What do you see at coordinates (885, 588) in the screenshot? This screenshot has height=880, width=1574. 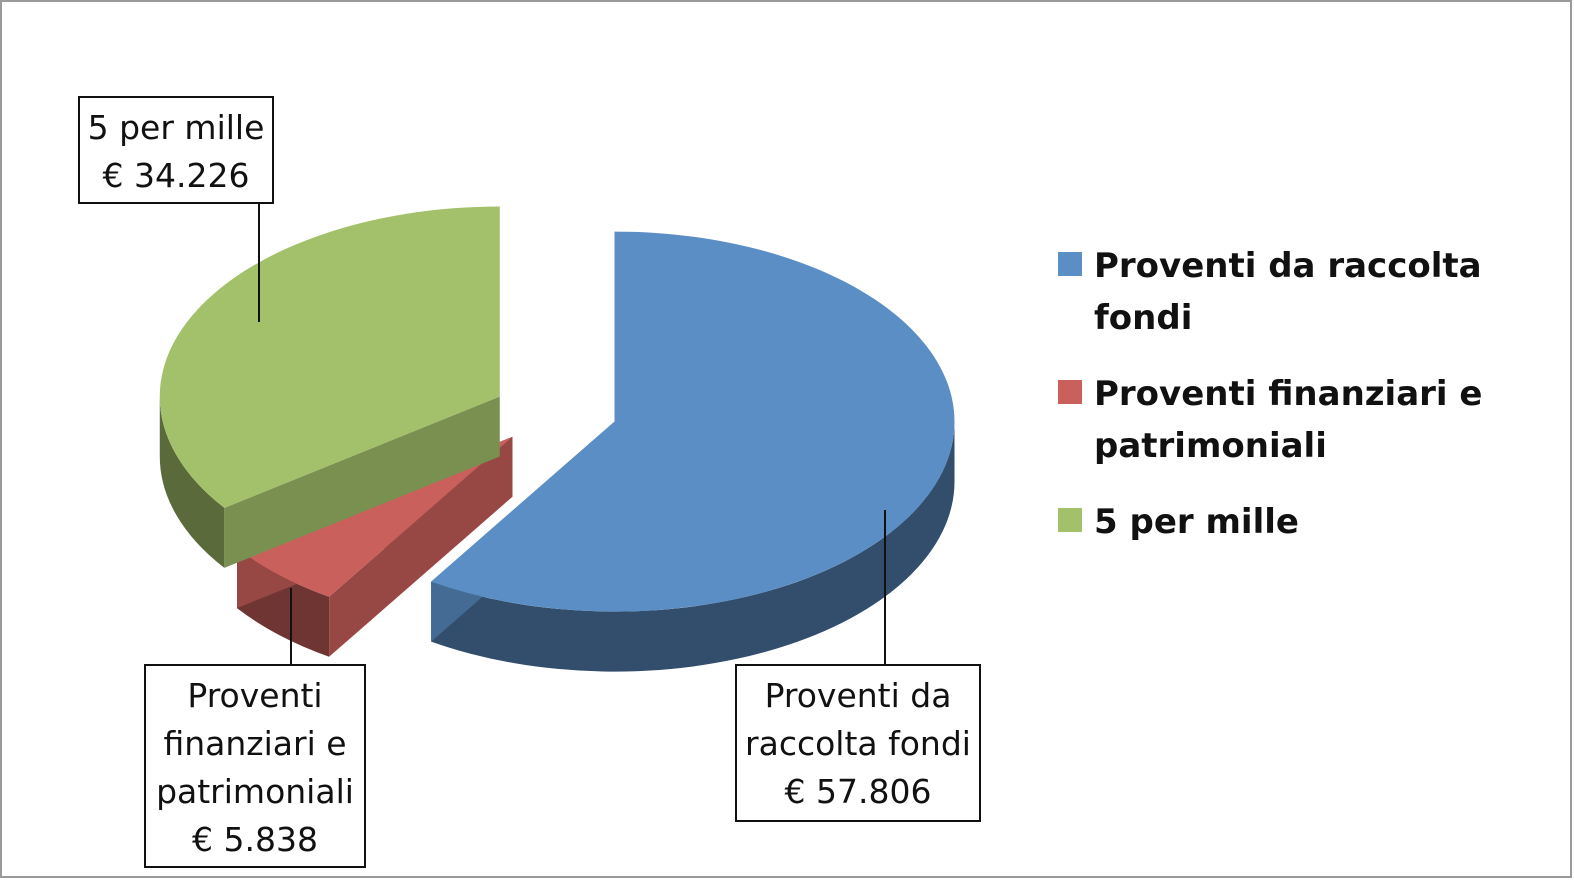 I see `leader-line-proventi-raccolta` at bounding box center [885, 588].